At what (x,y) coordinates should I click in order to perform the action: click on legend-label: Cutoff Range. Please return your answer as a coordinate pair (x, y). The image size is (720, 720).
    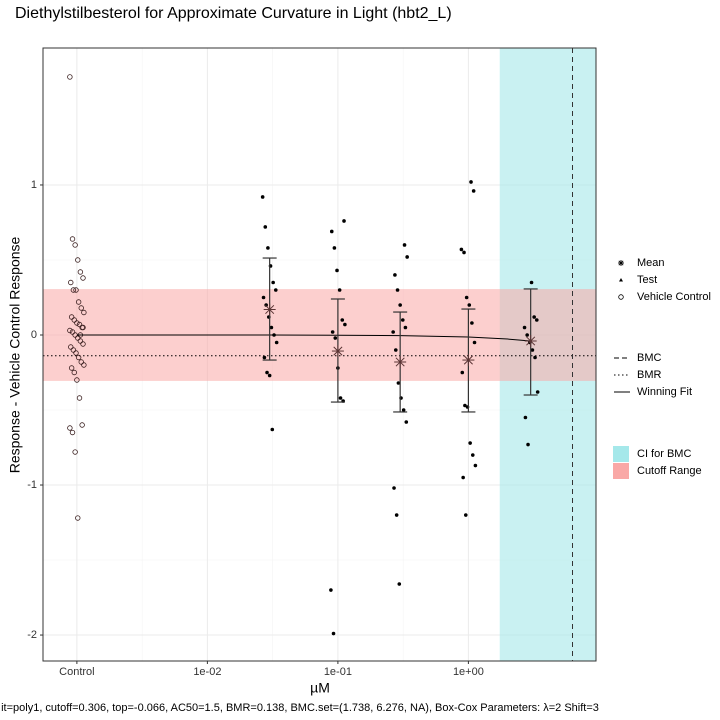
    Looking at the image, I should click on (669, 471).